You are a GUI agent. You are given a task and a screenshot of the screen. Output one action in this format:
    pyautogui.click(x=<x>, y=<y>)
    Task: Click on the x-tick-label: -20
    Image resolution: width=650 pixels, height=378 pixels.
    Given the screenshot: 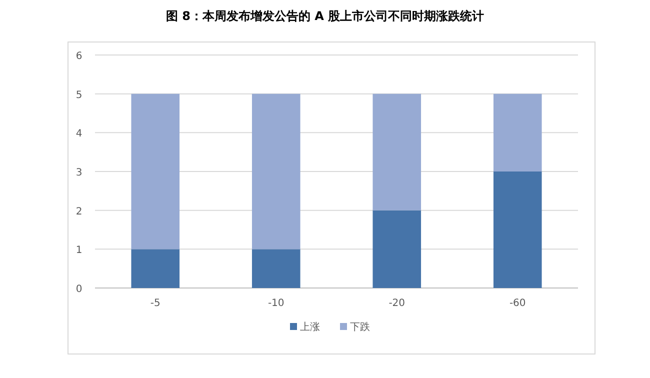 What is the action you would take?
    pyautogui.click(x=397, y=303)
    